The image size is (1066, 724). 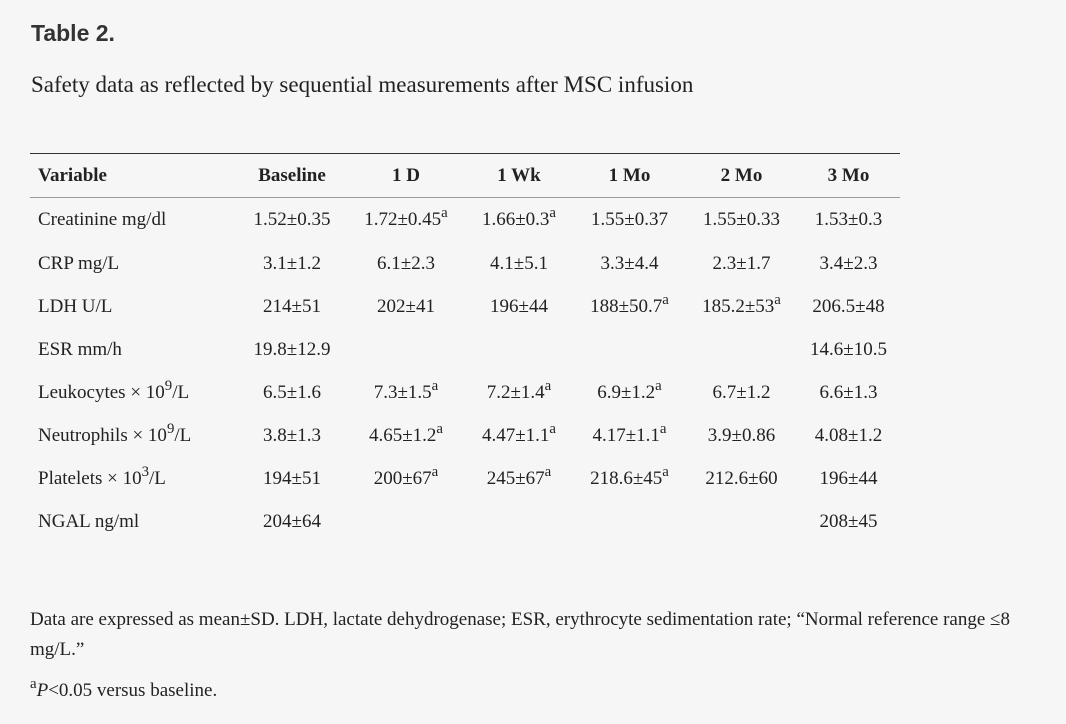 I want to click on variable-name: ESR mm/h, so click(x=80, y=349).